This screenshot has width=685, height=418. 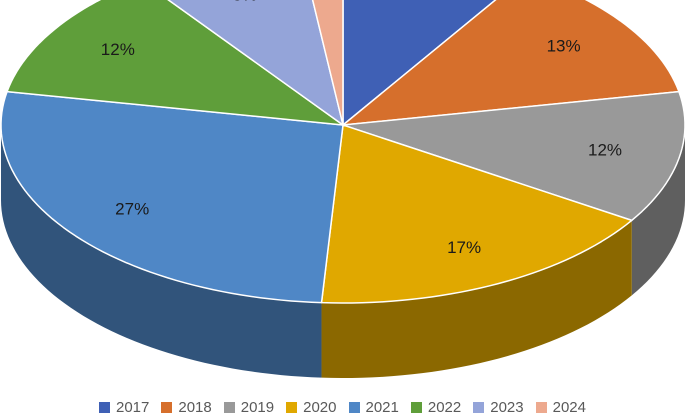 What do you see at coordinates (327, 63) in the screenshot?
I see `pie-slice-2024` at bounding box center [327, 63].